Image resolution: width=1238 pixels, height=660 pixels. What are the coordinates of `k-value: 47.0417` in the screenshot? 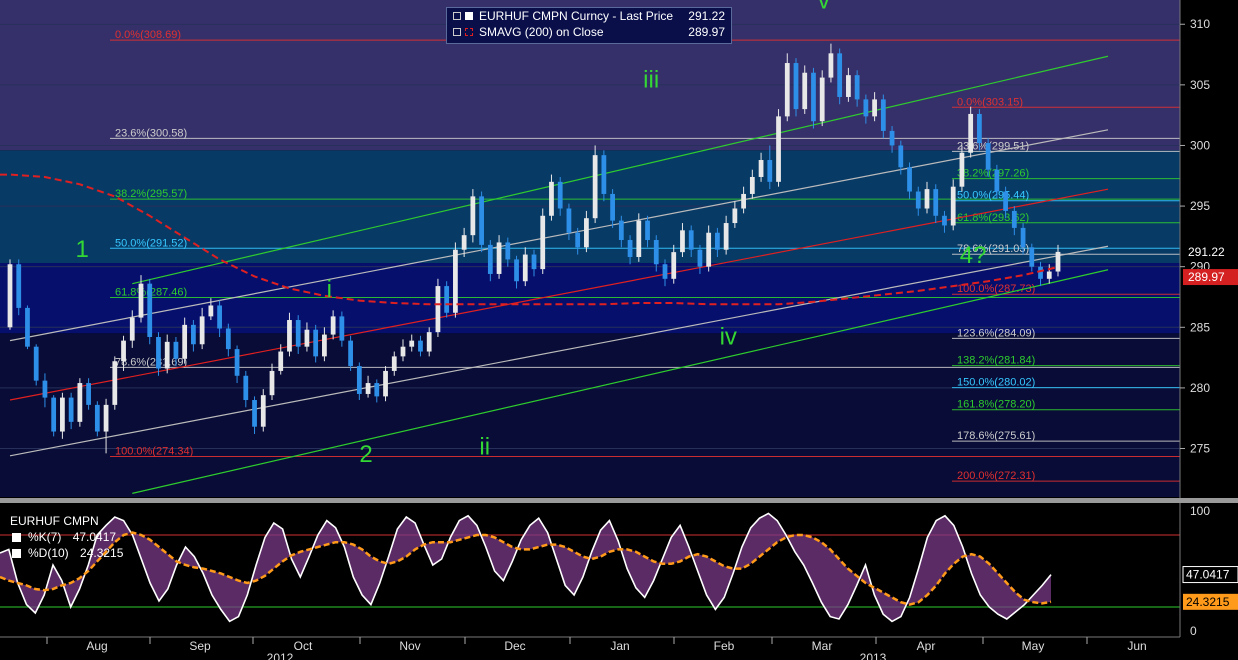 It's located at (94, 537).